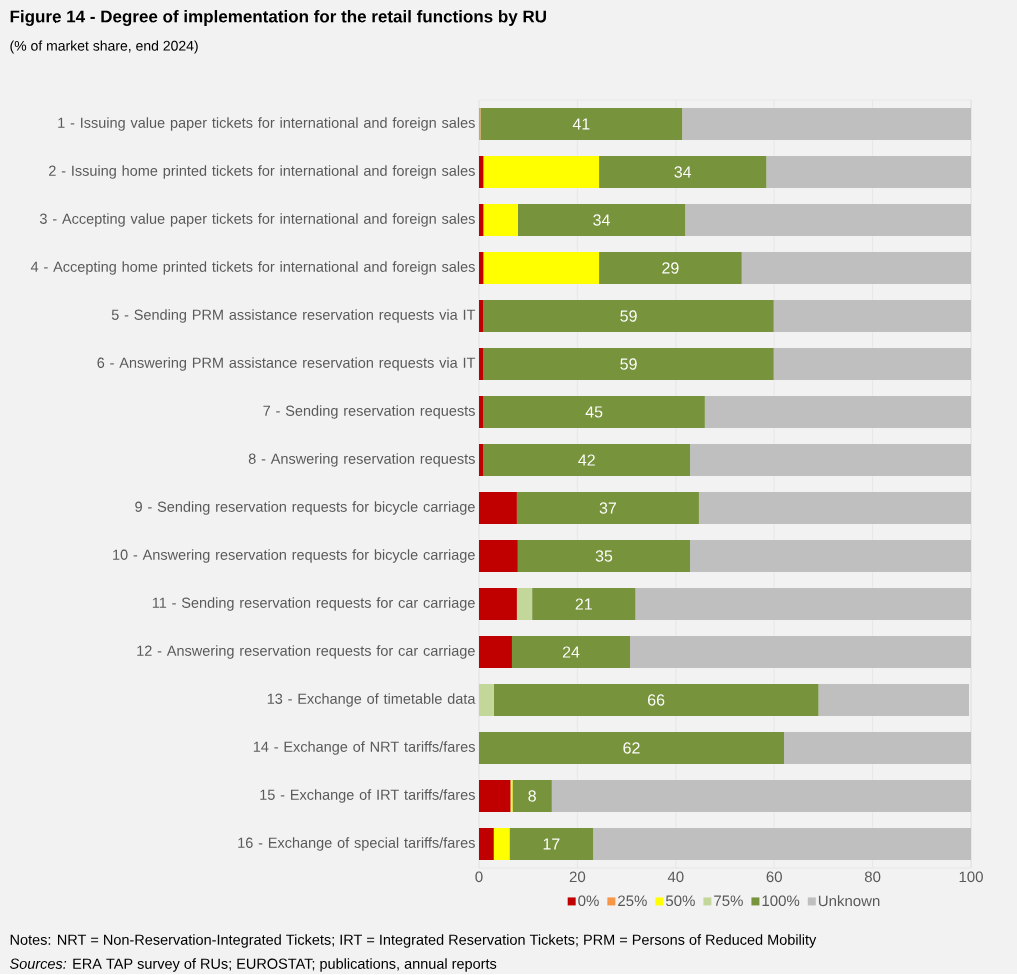  Describe the element at coordinates (262, 172) in the screenshot. I see `y-tick-label: 2 - Issuing home printed tickets for international and foreign sales` at that location.